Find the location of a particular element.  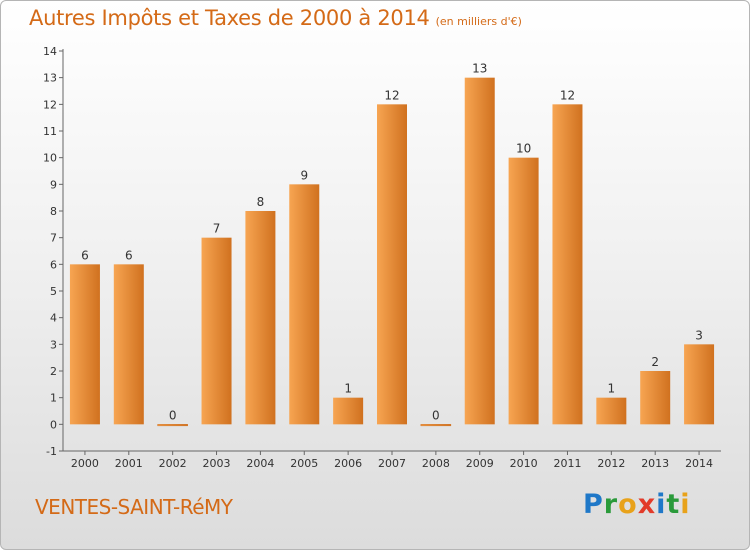

title-text: Autres Impôts et Taxes de 2000 à 2014 is located at coordinates (229, 18).